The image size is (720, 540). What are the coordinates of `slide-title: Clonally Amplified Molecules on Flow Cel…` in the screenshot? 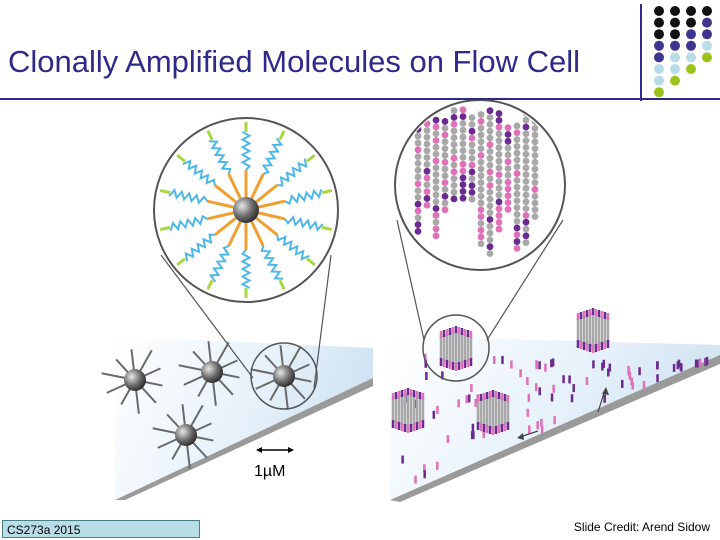 It's located at (294, 61).